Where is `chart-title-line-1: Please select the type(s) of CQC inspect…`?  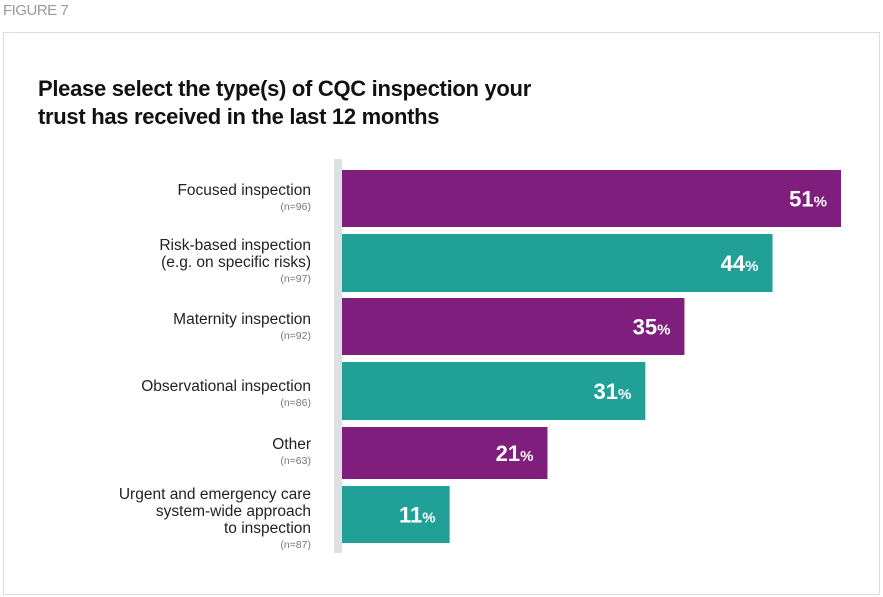 chart-title-line-1: Please select the type(s) of CQC inspect… is located at coordinates (284, 88).